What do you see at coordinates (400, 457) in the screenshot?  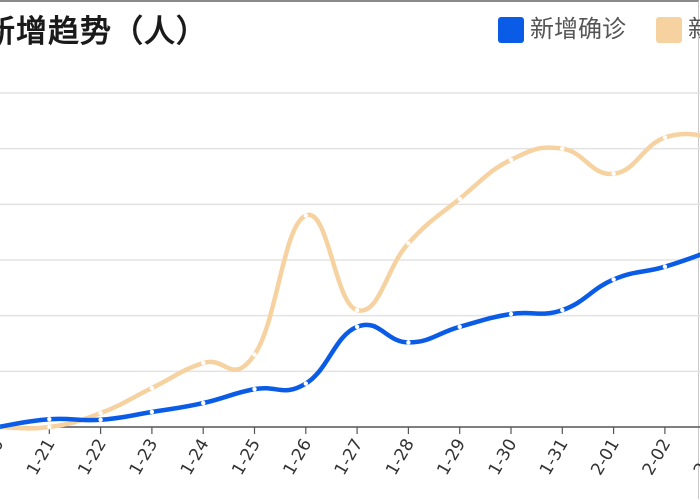 I see `x-tick-label: 1-28` at bounding box center [400, 457].